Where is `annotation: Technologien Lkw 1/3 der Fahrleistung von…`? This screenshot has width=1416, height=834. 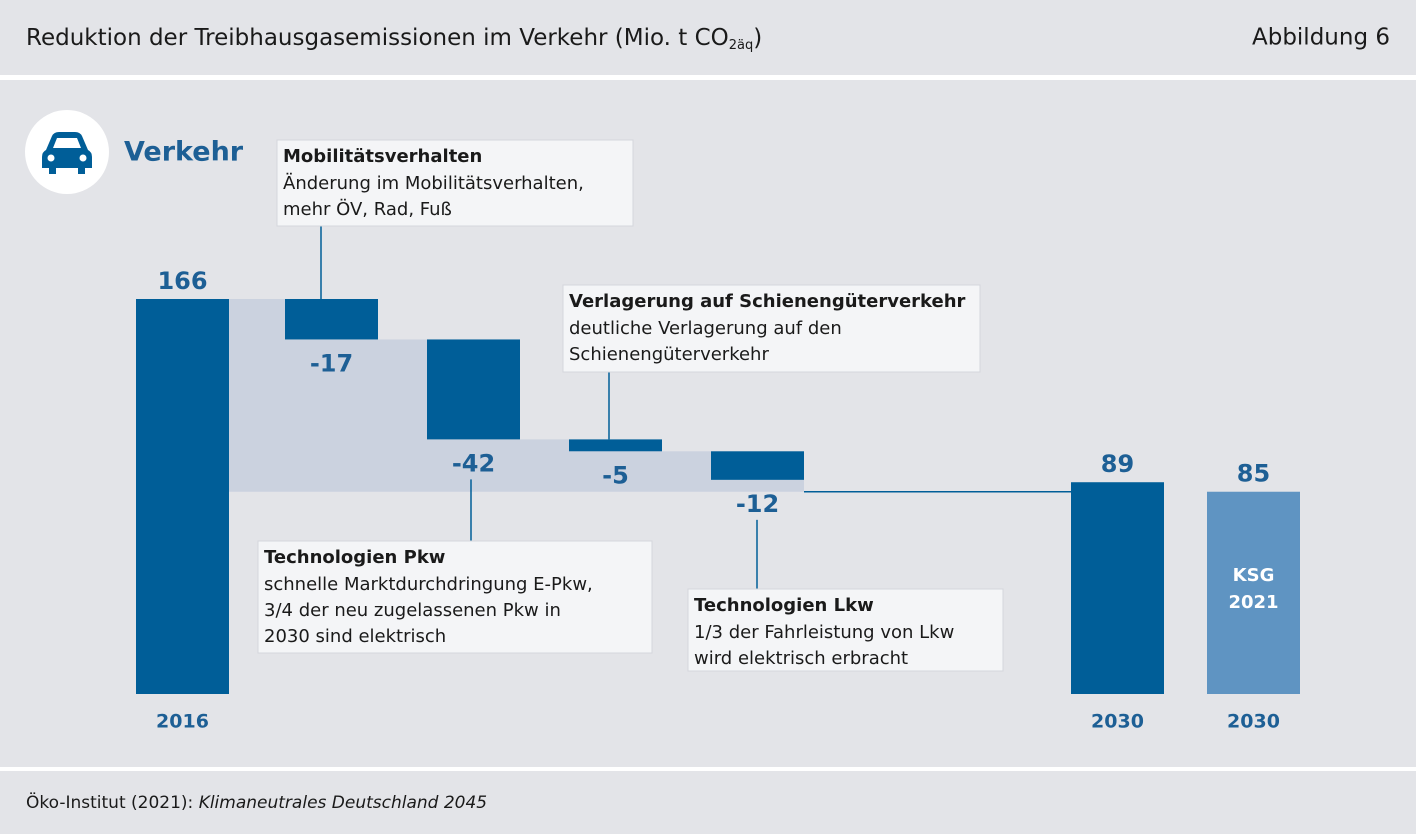 annotation: Technologien Lkw 1/3 der Fahrleistung von… is located at coordinates (845, 595).